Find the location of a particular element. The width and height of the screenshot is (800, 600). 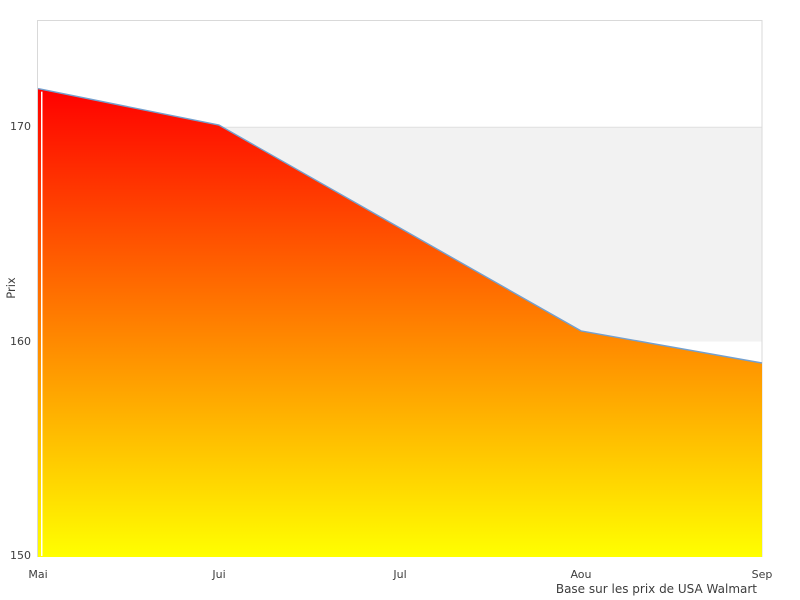

y-axis-title: Prix is located at coordinates (11, 288).